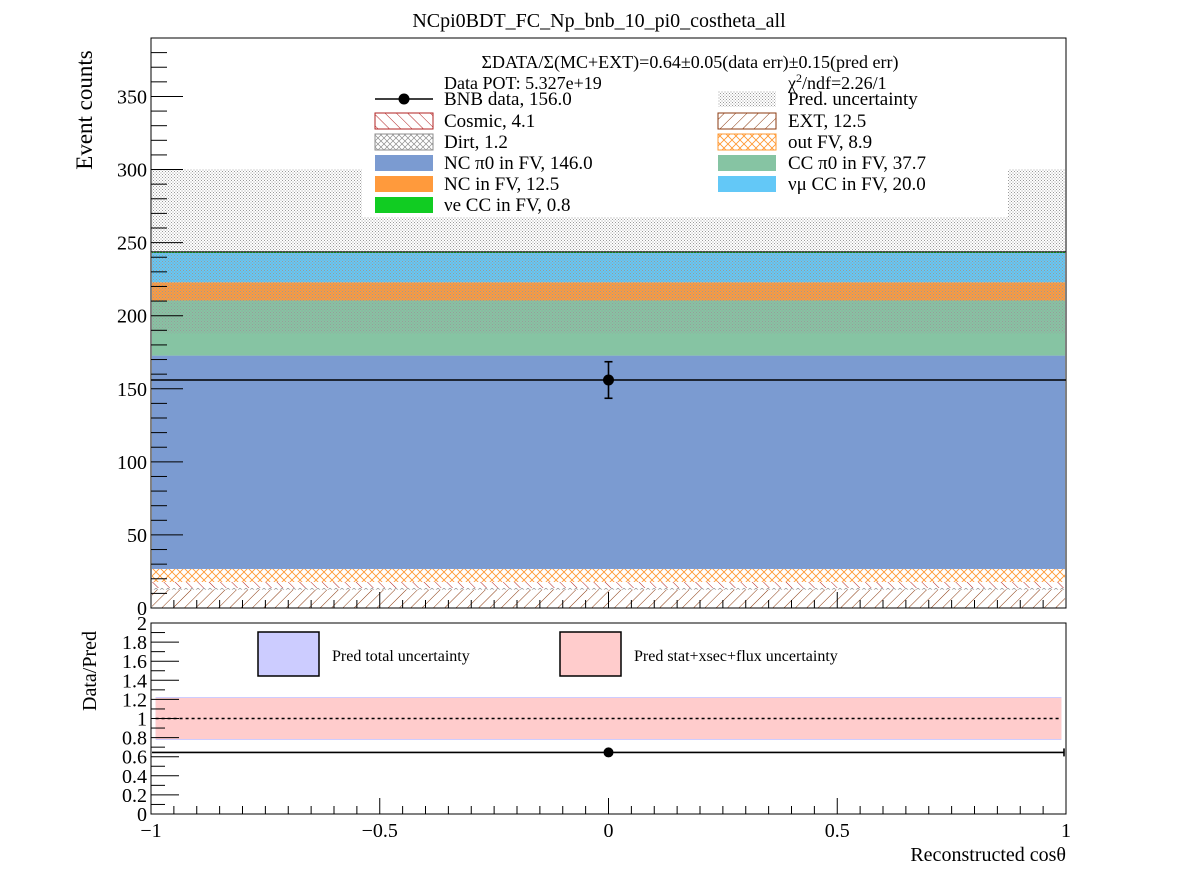  What do you see at coordinates (137, 536) in the screenshot?
I see `main-y-tick-label: 50` at bounding box center [137, 536].